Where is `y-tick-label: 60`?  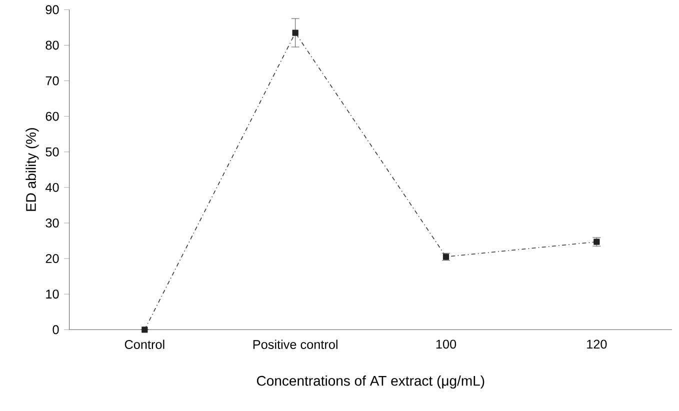 y-tick-label: 60 is located at coordinates (52, 116).